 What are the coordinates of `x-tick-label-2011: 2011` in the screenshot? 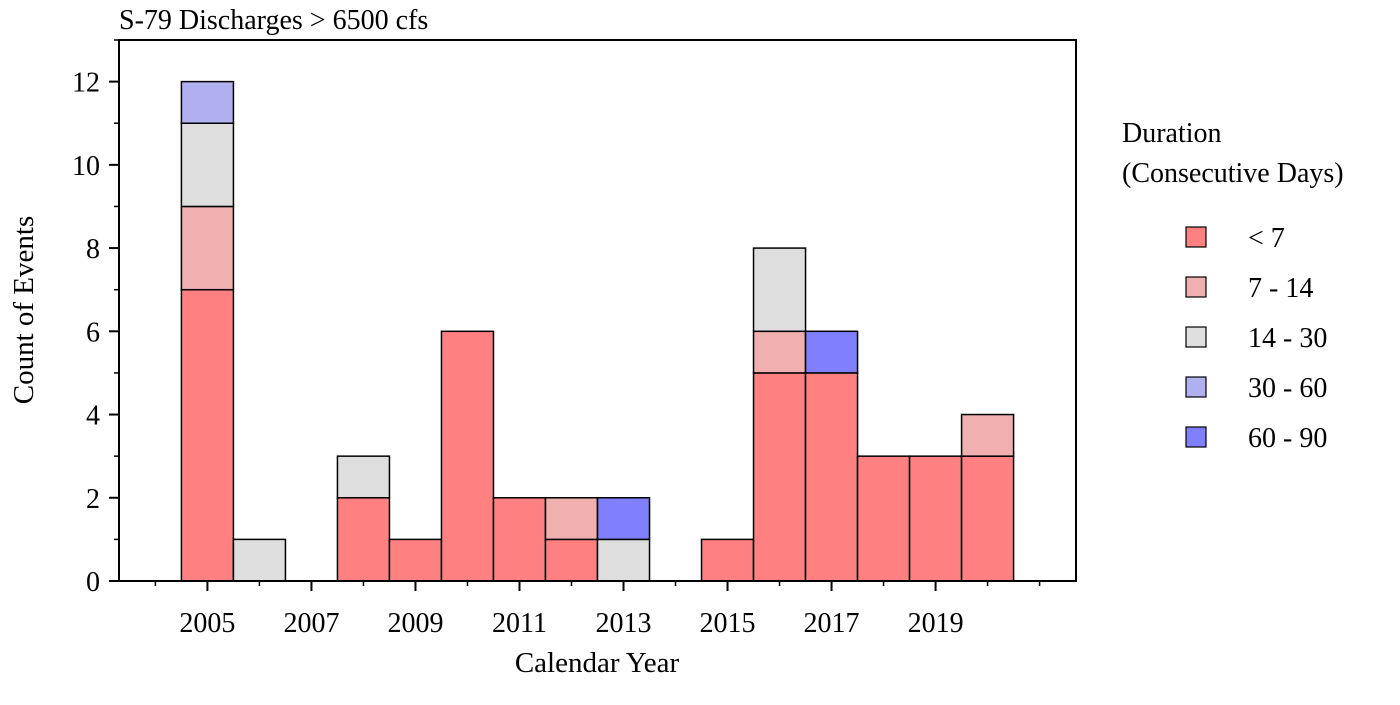 It's located at (519, 623).